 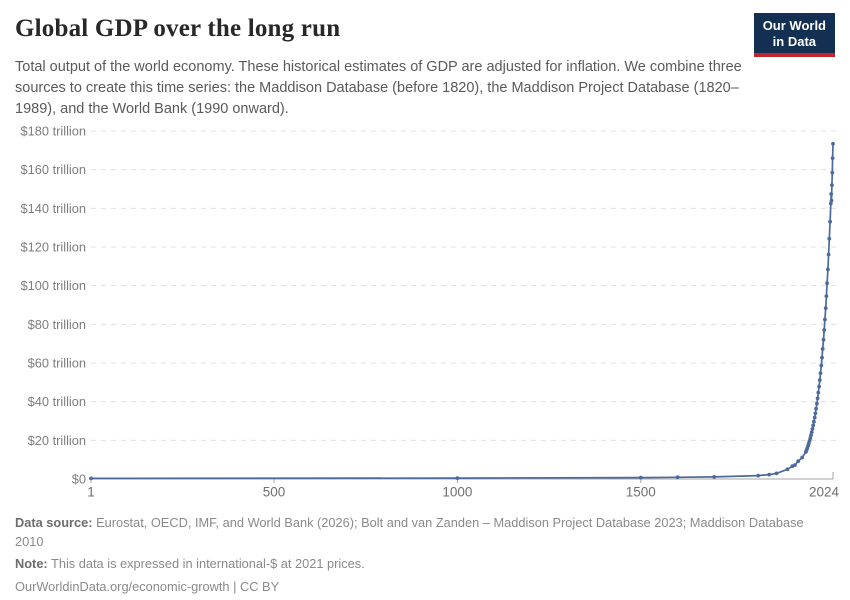 I want to click on y-axis-label: $100 trillion, so click(x=53, y=286).